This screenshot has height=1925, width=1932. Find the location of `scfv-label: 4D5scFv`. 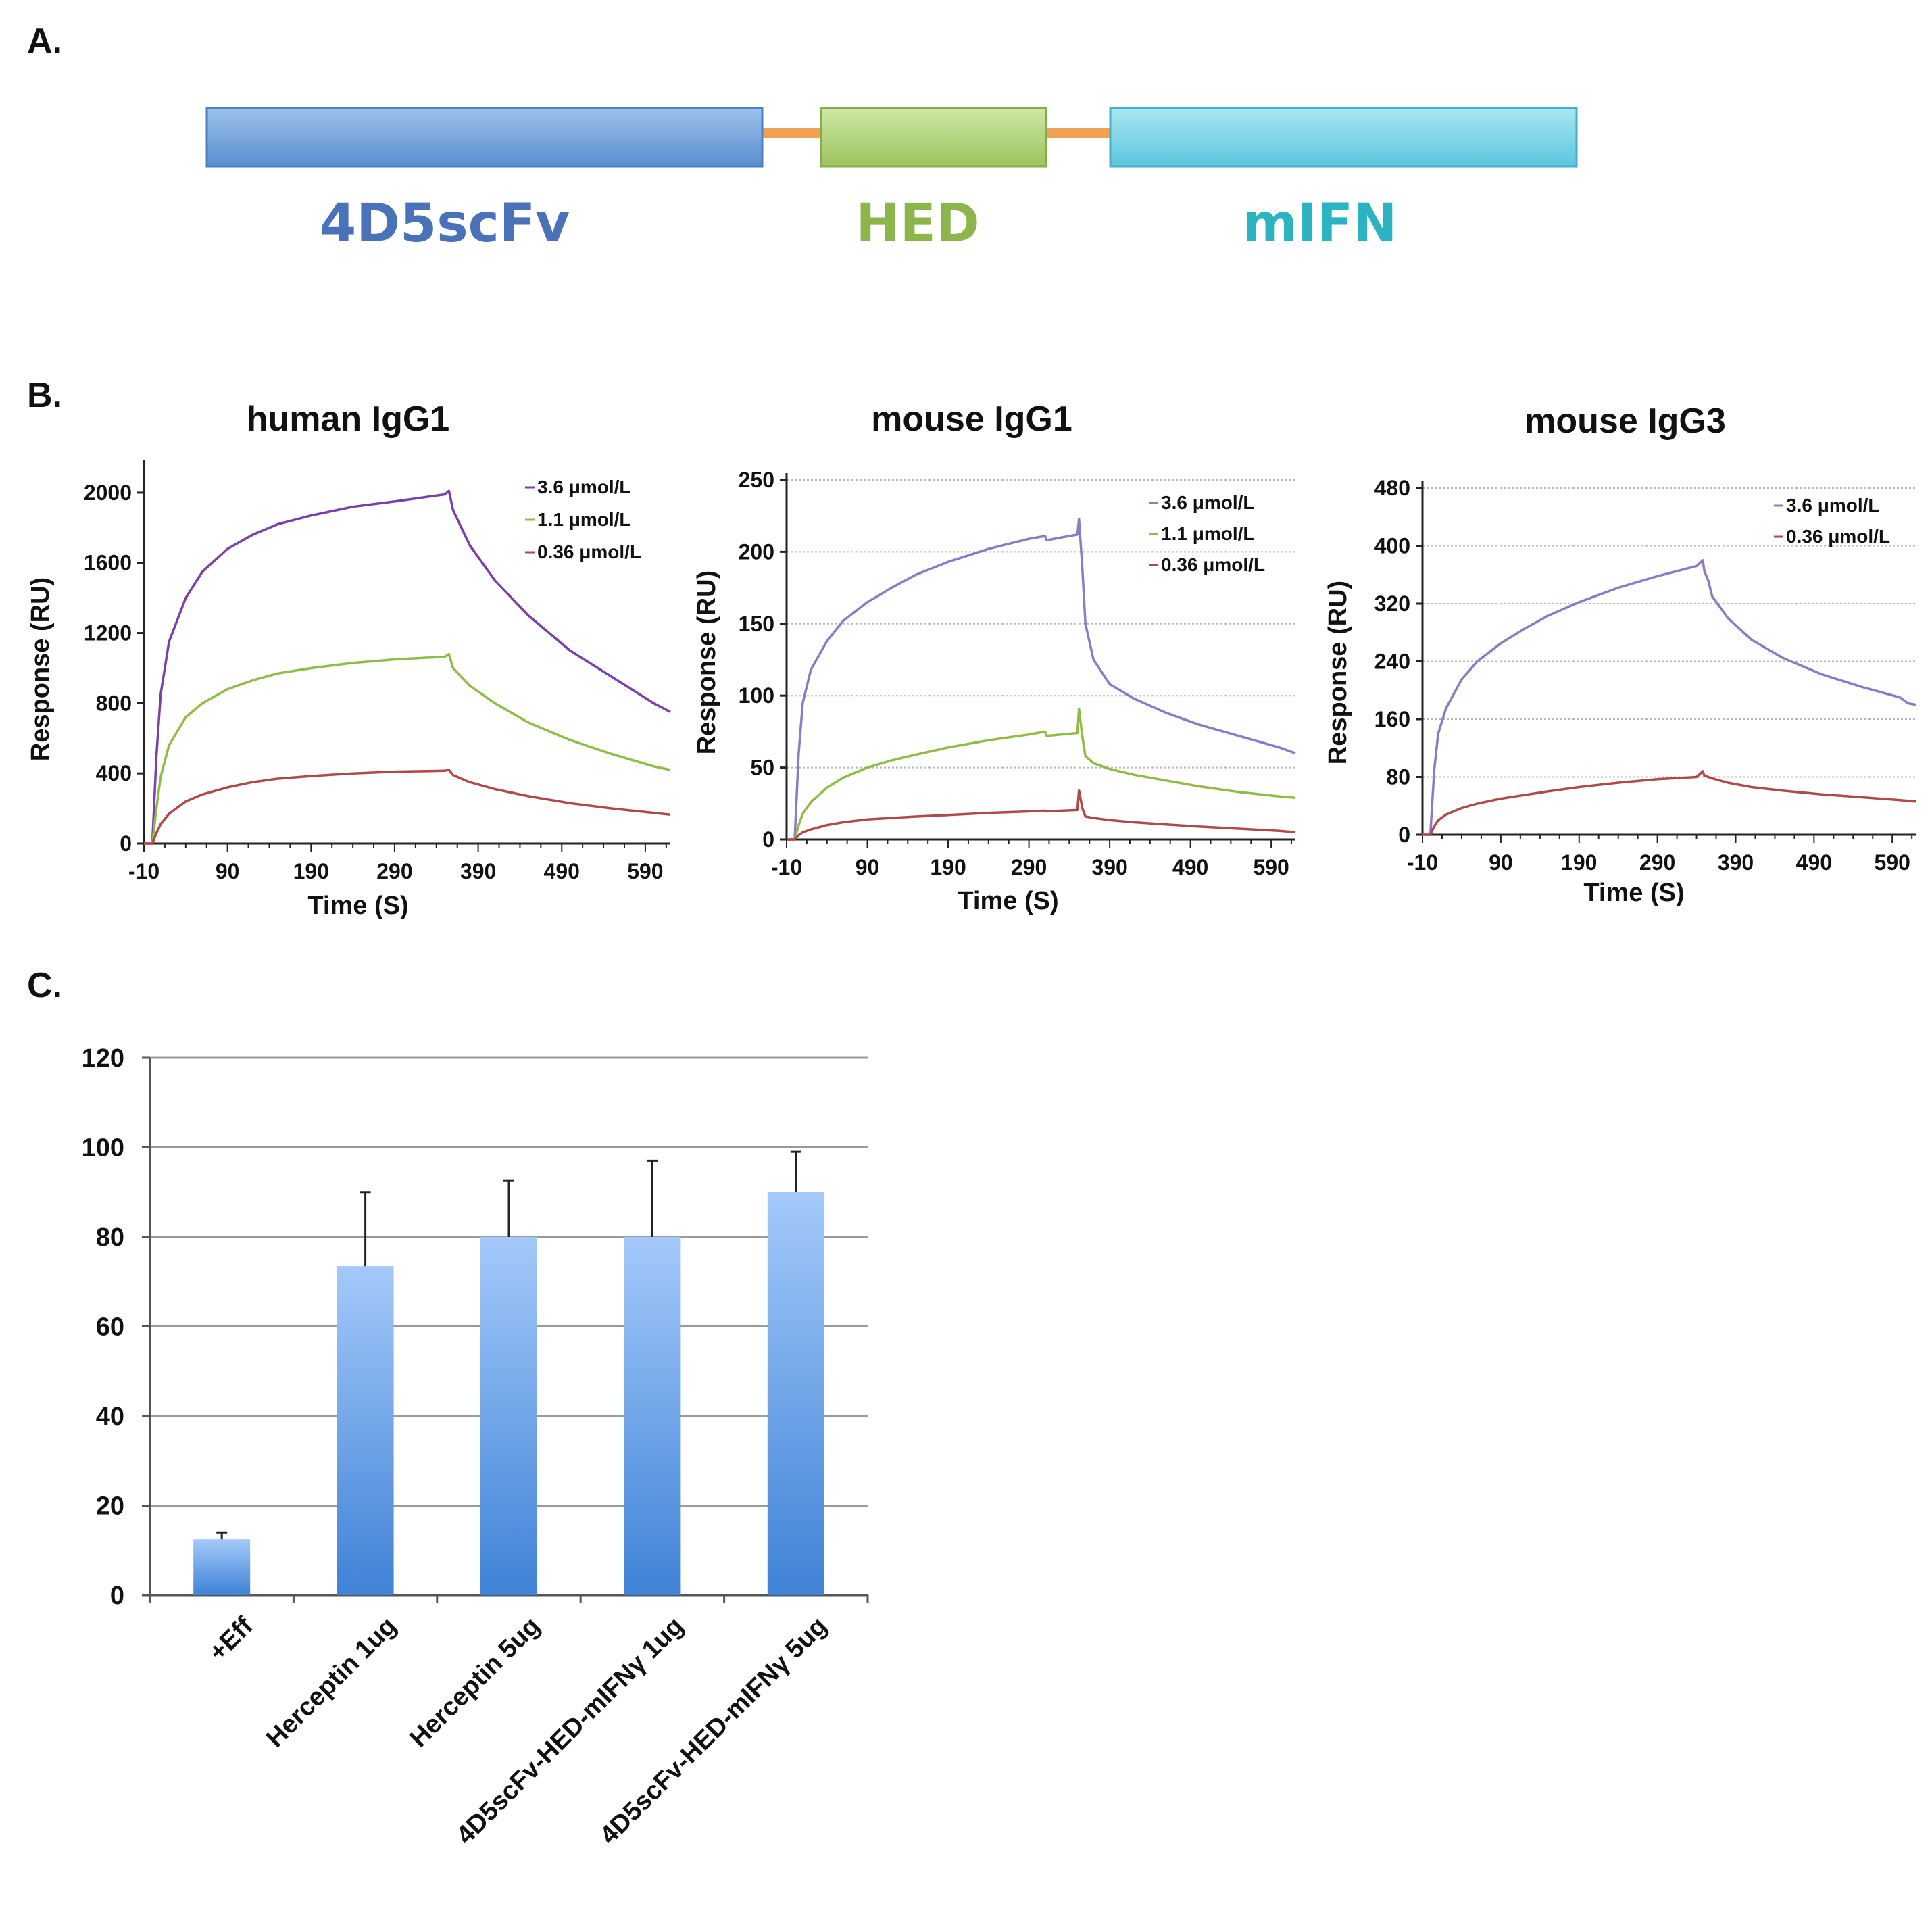

scfv-label: 4D5scFv is located at coordinates (445, 223).